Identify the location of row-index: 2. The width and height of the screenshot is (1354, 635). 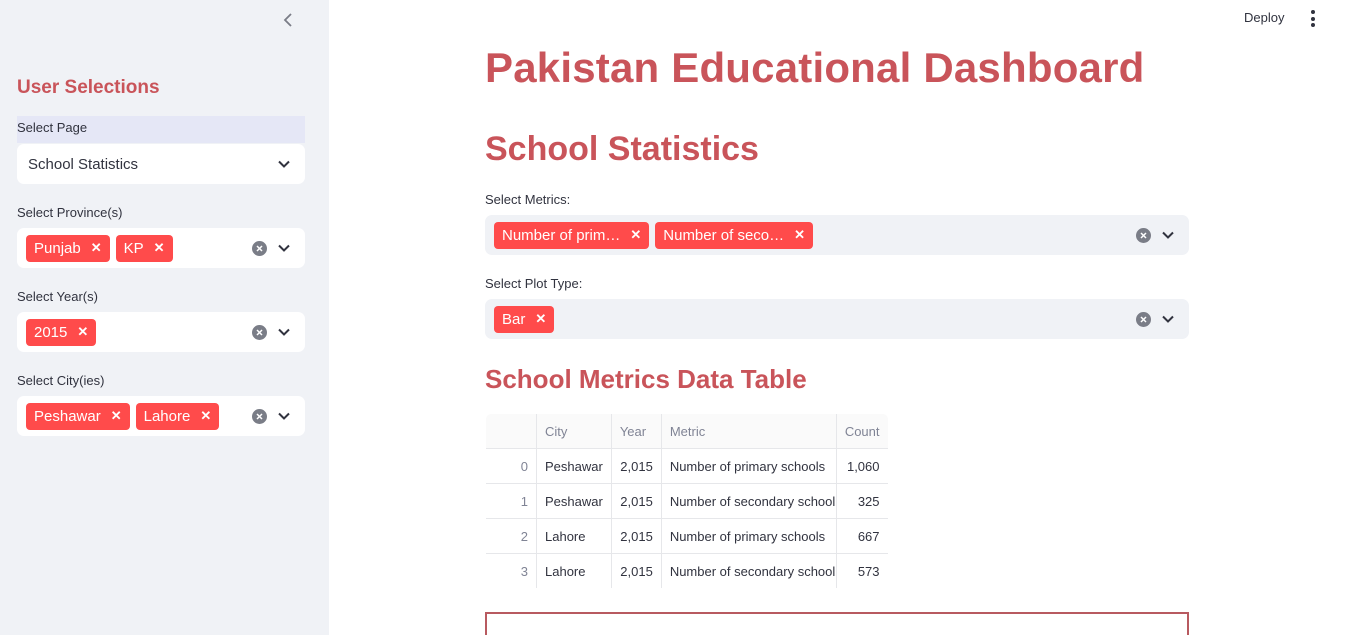
(511, 536).